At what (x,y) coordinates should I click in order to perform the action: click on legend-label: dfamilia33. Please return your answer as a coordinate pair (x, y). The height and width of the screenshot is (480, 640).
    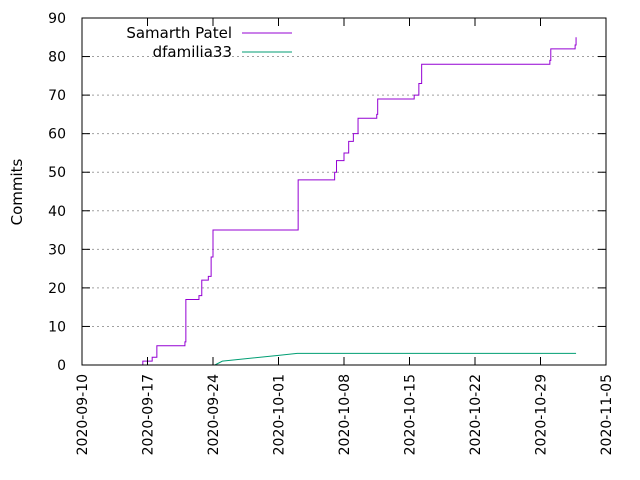
    Looking at the image, I should click on (192, 52).